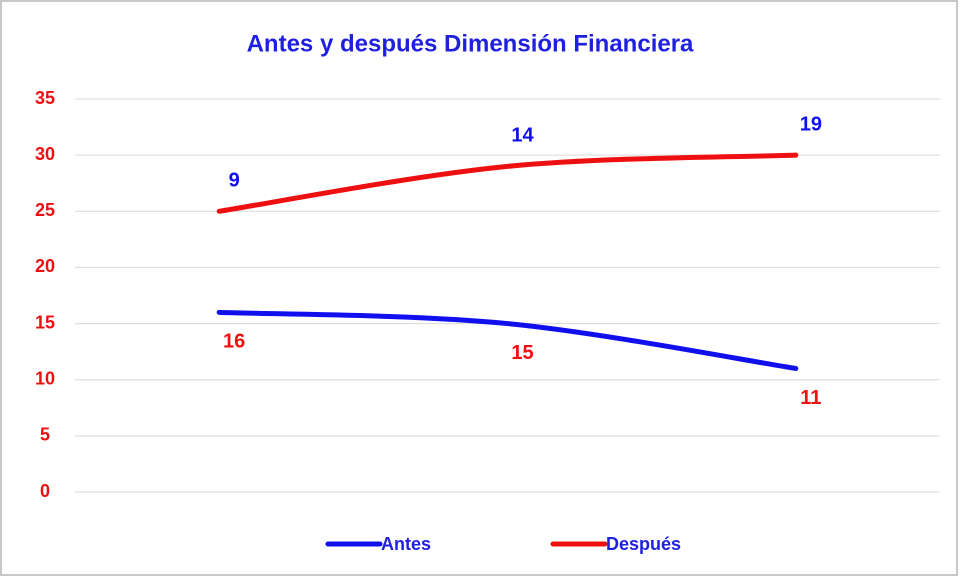 The image size is (960, 583). Describe the element at coordinates (45, 491) in the screenshot. I see `y-tick-label: 0` at that location.